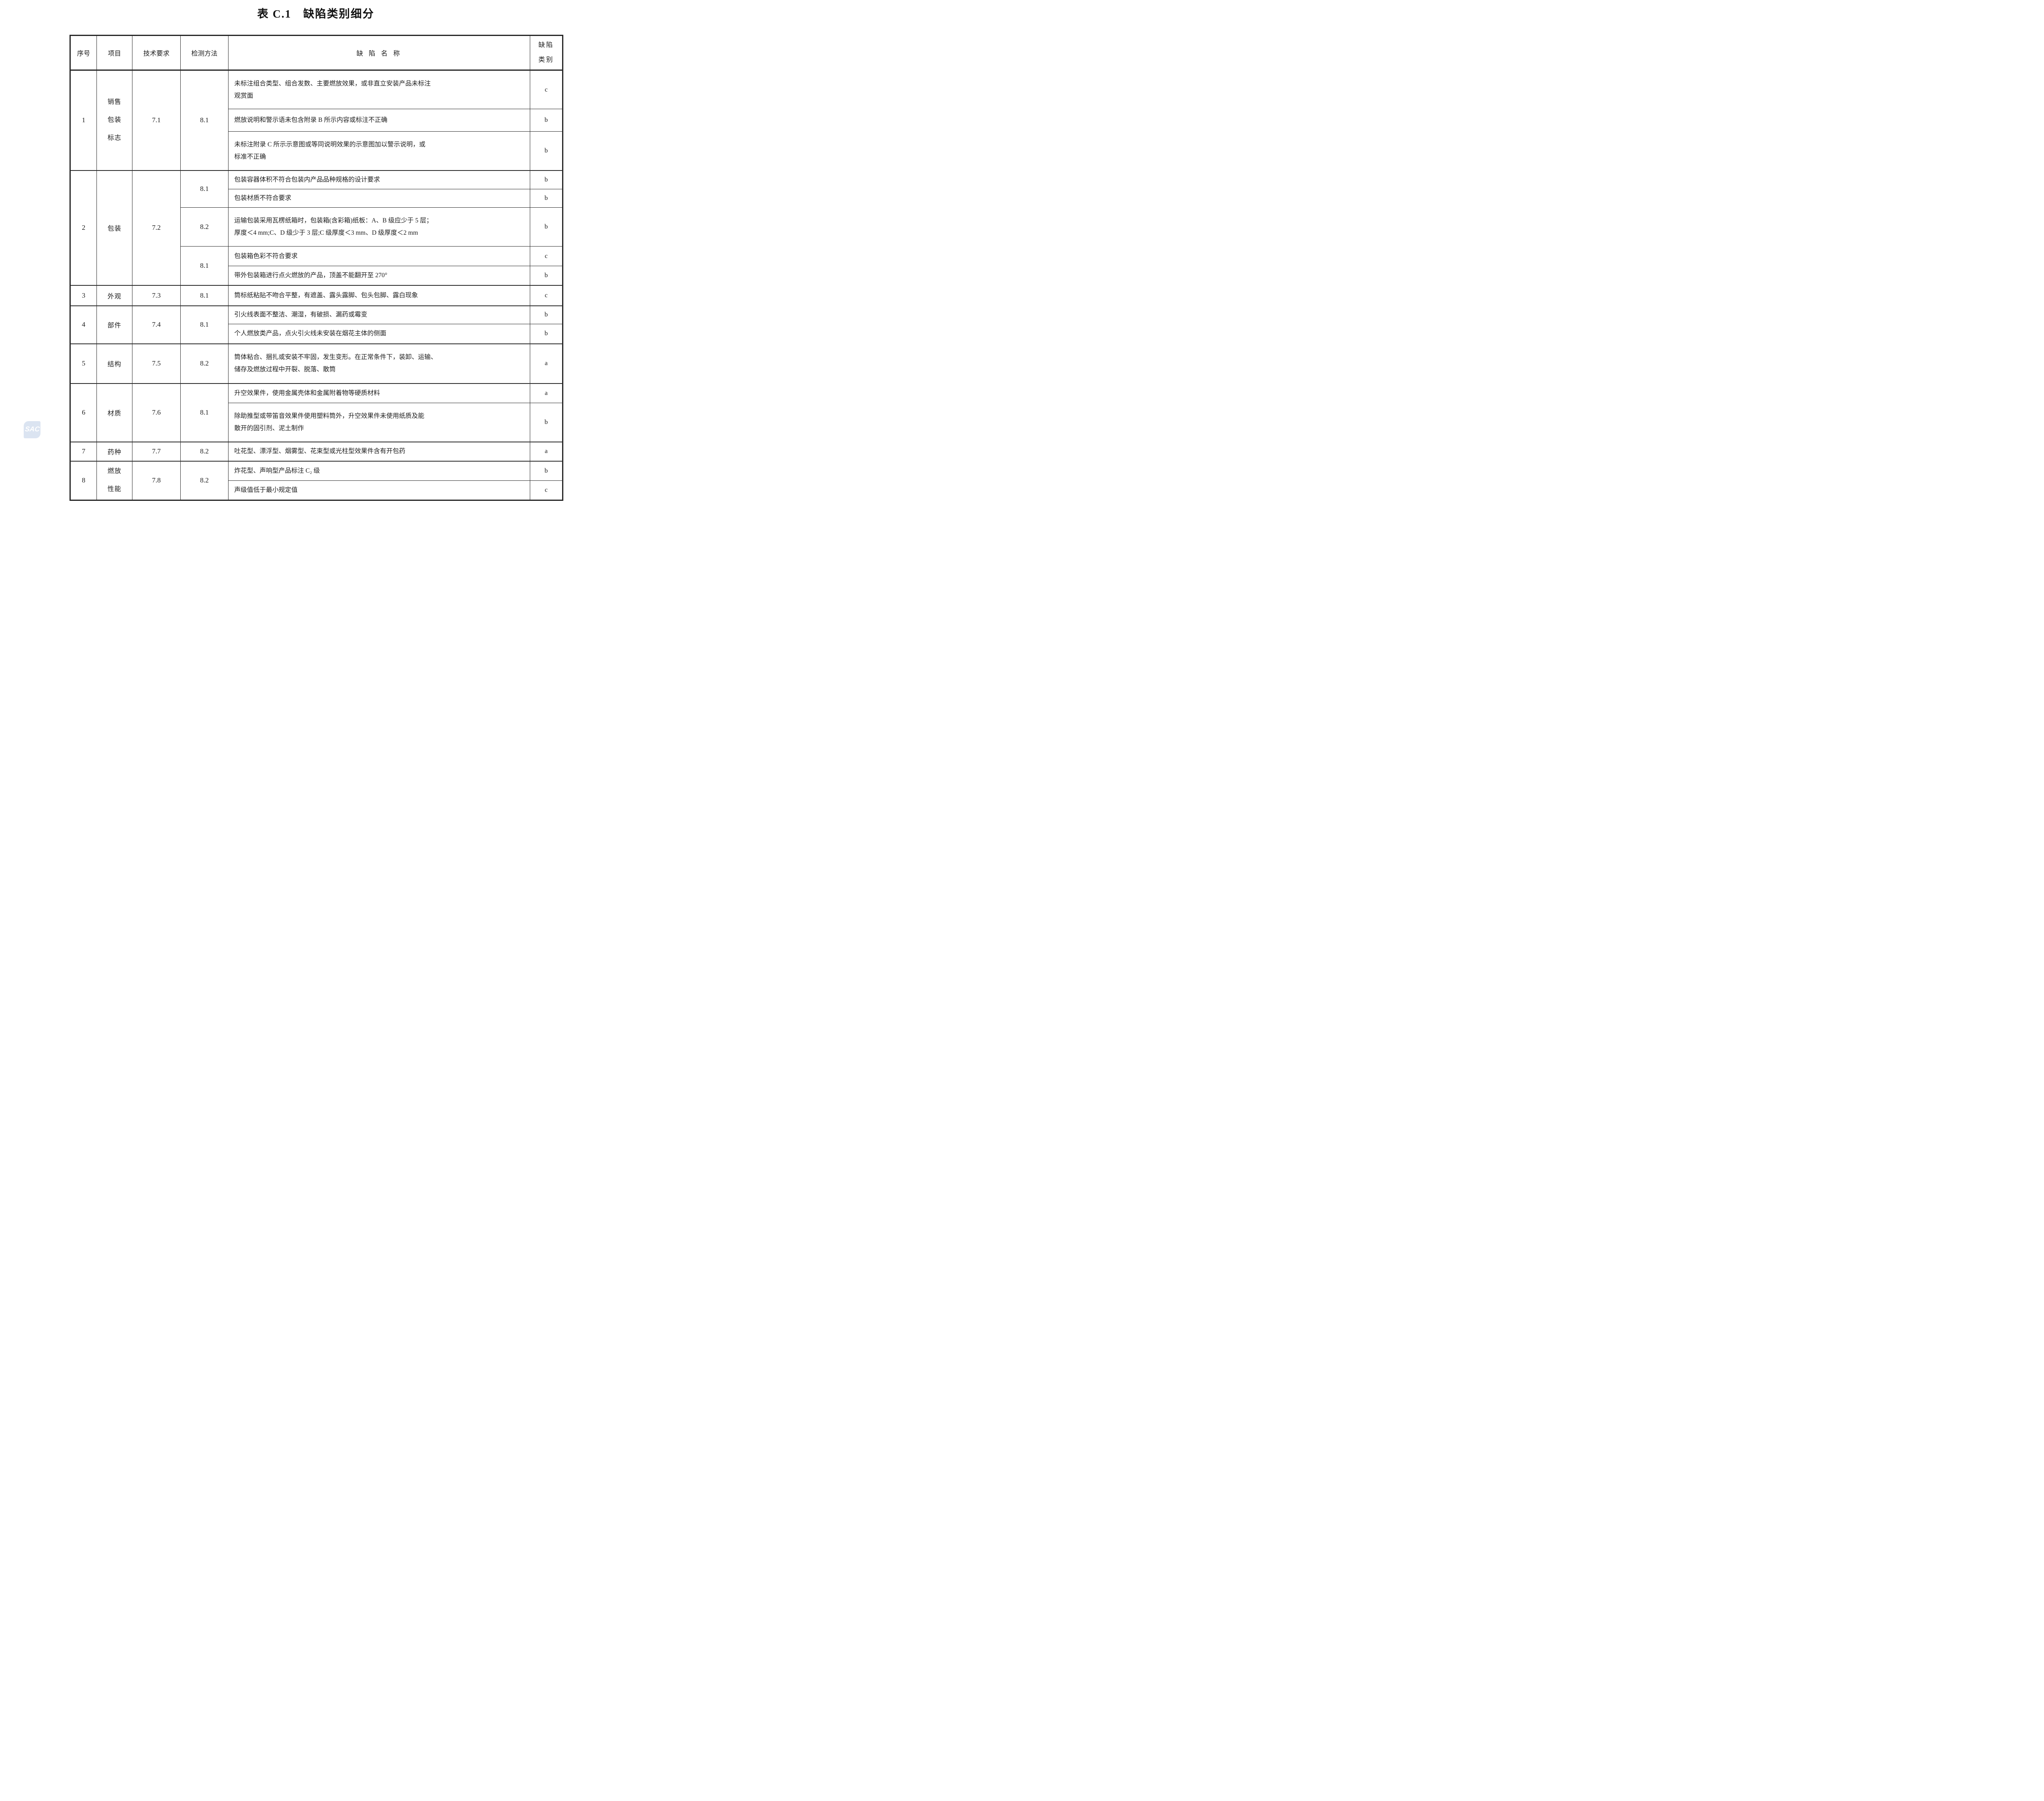 Image resolution: width=2044 pixels, height=1801 pixels. I want to click on table-row: 声级值低于最小规定值 c, so click(316, 490).